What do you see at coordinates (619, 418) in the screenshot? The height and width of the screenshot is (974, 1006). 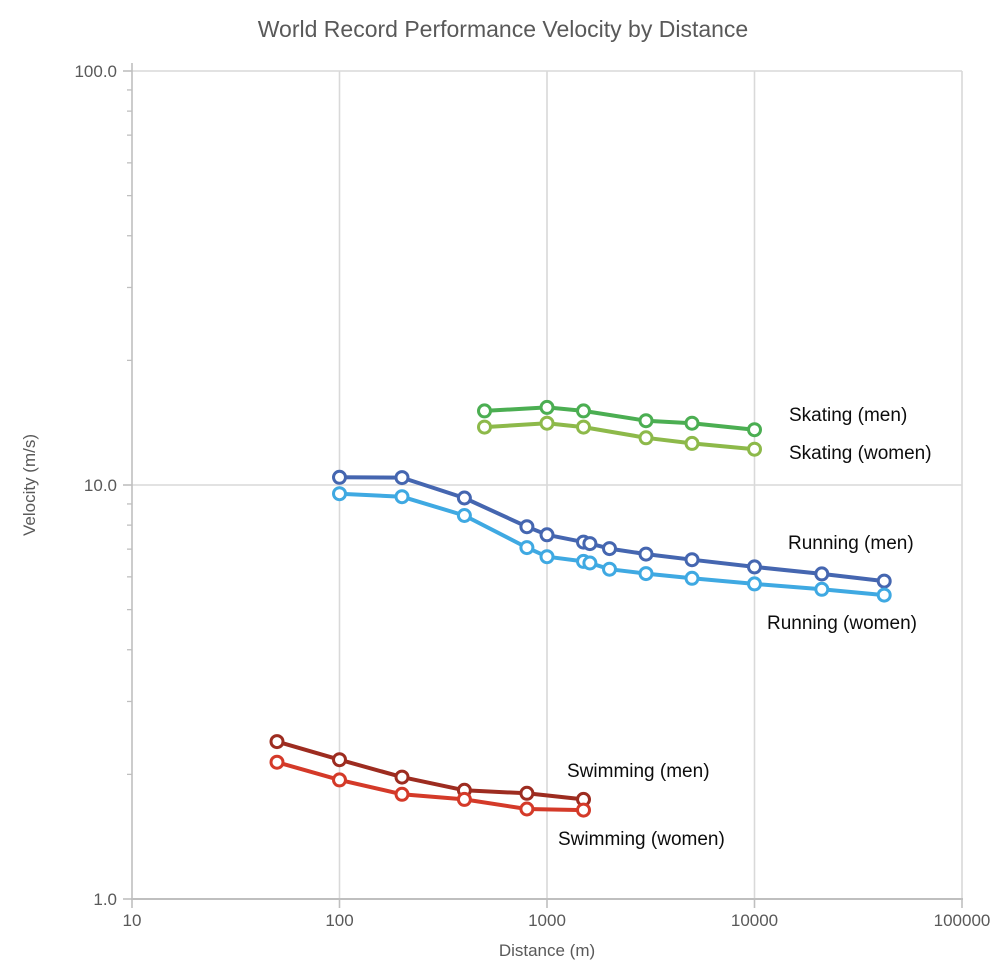 I see `series-line-skating-men` at bounding box center [619, 418].